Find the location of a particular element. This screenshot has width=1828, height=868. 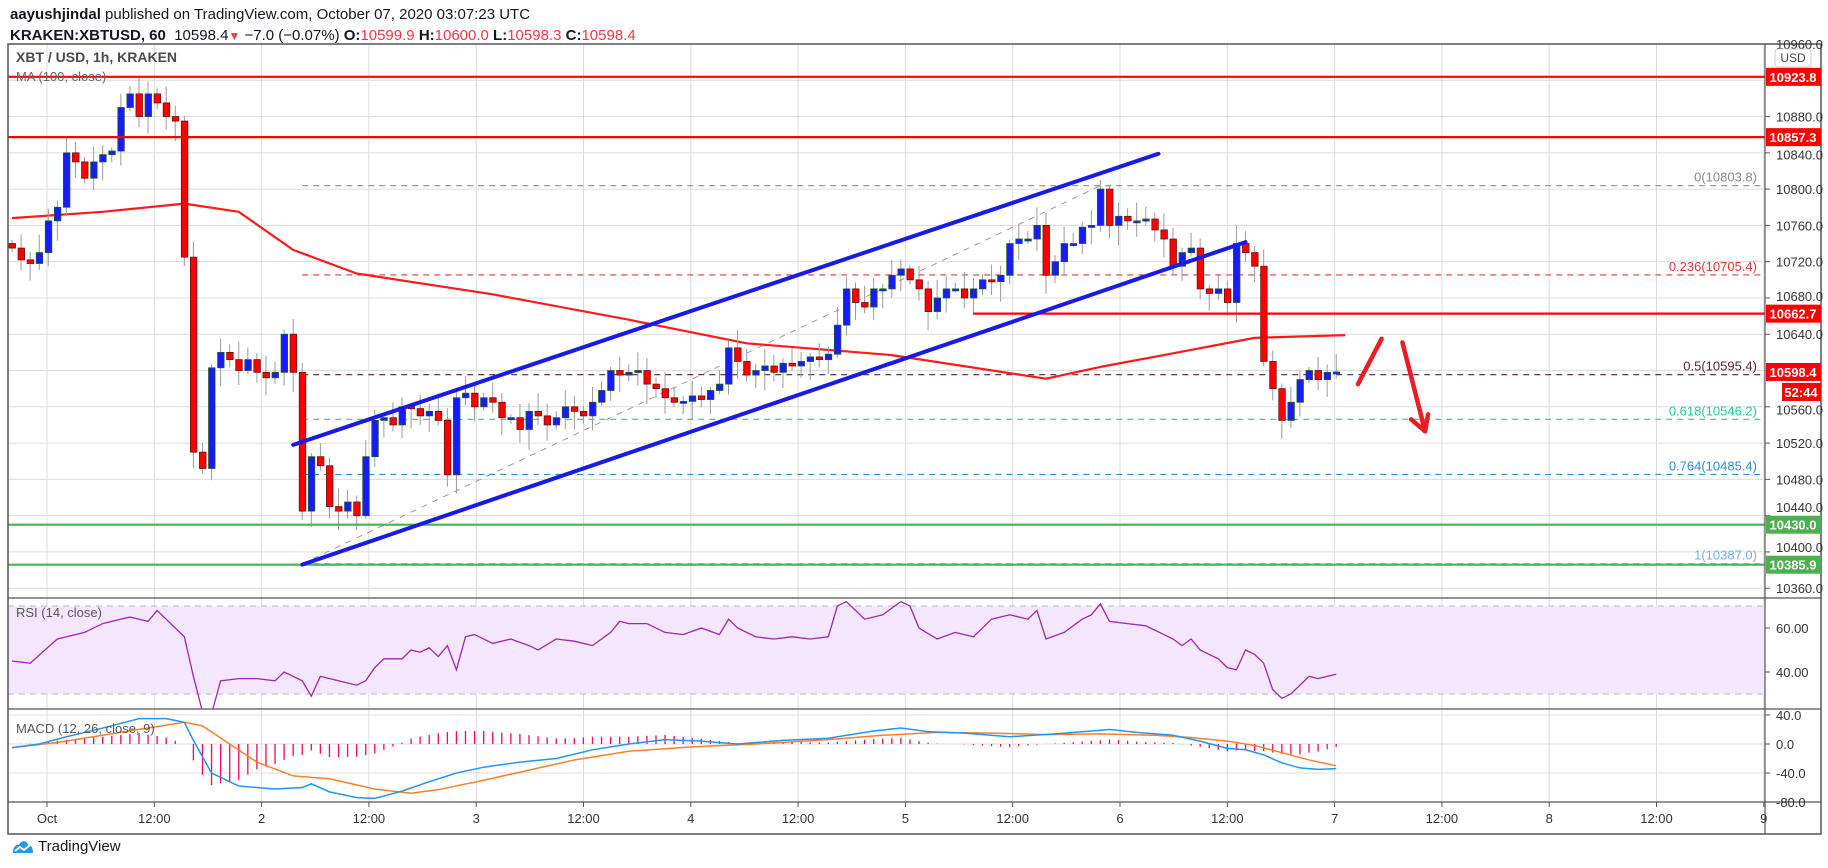

macd-legend: MACD (12, 26, close, 9) is located at coordinates (85, 728).